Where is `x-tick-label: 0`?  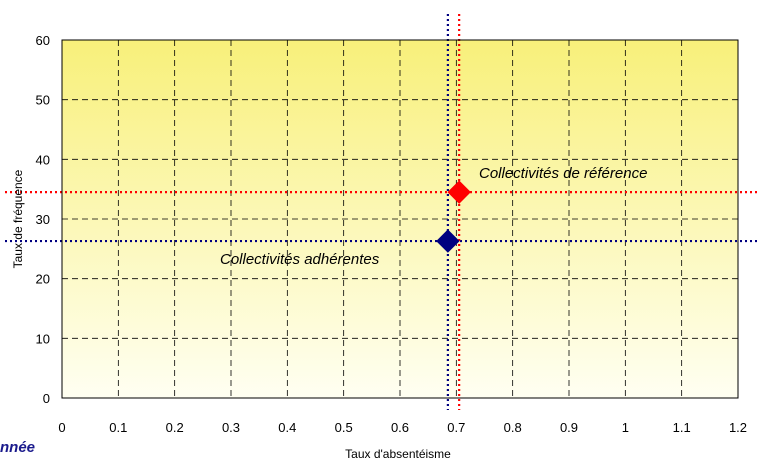 x-tick-label: 0 is located at coordinates (61, 427).